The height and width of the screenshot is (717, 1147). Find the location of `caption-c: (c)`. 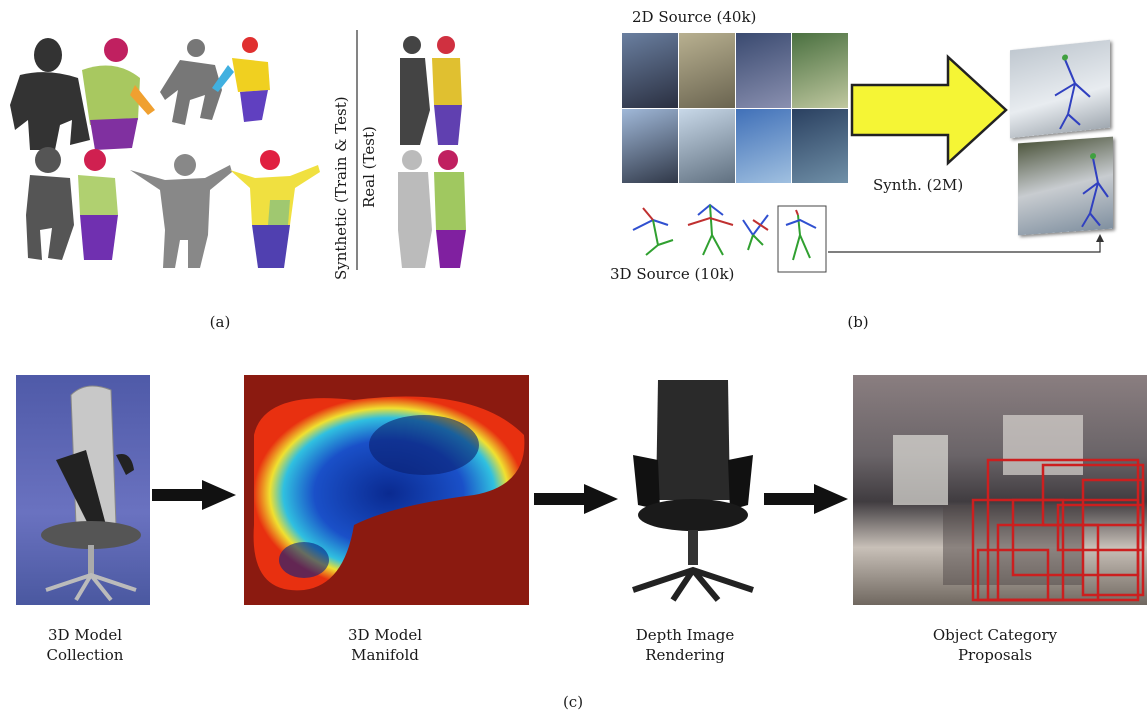

caption-c: (c) is located at coordinates (573, 702).